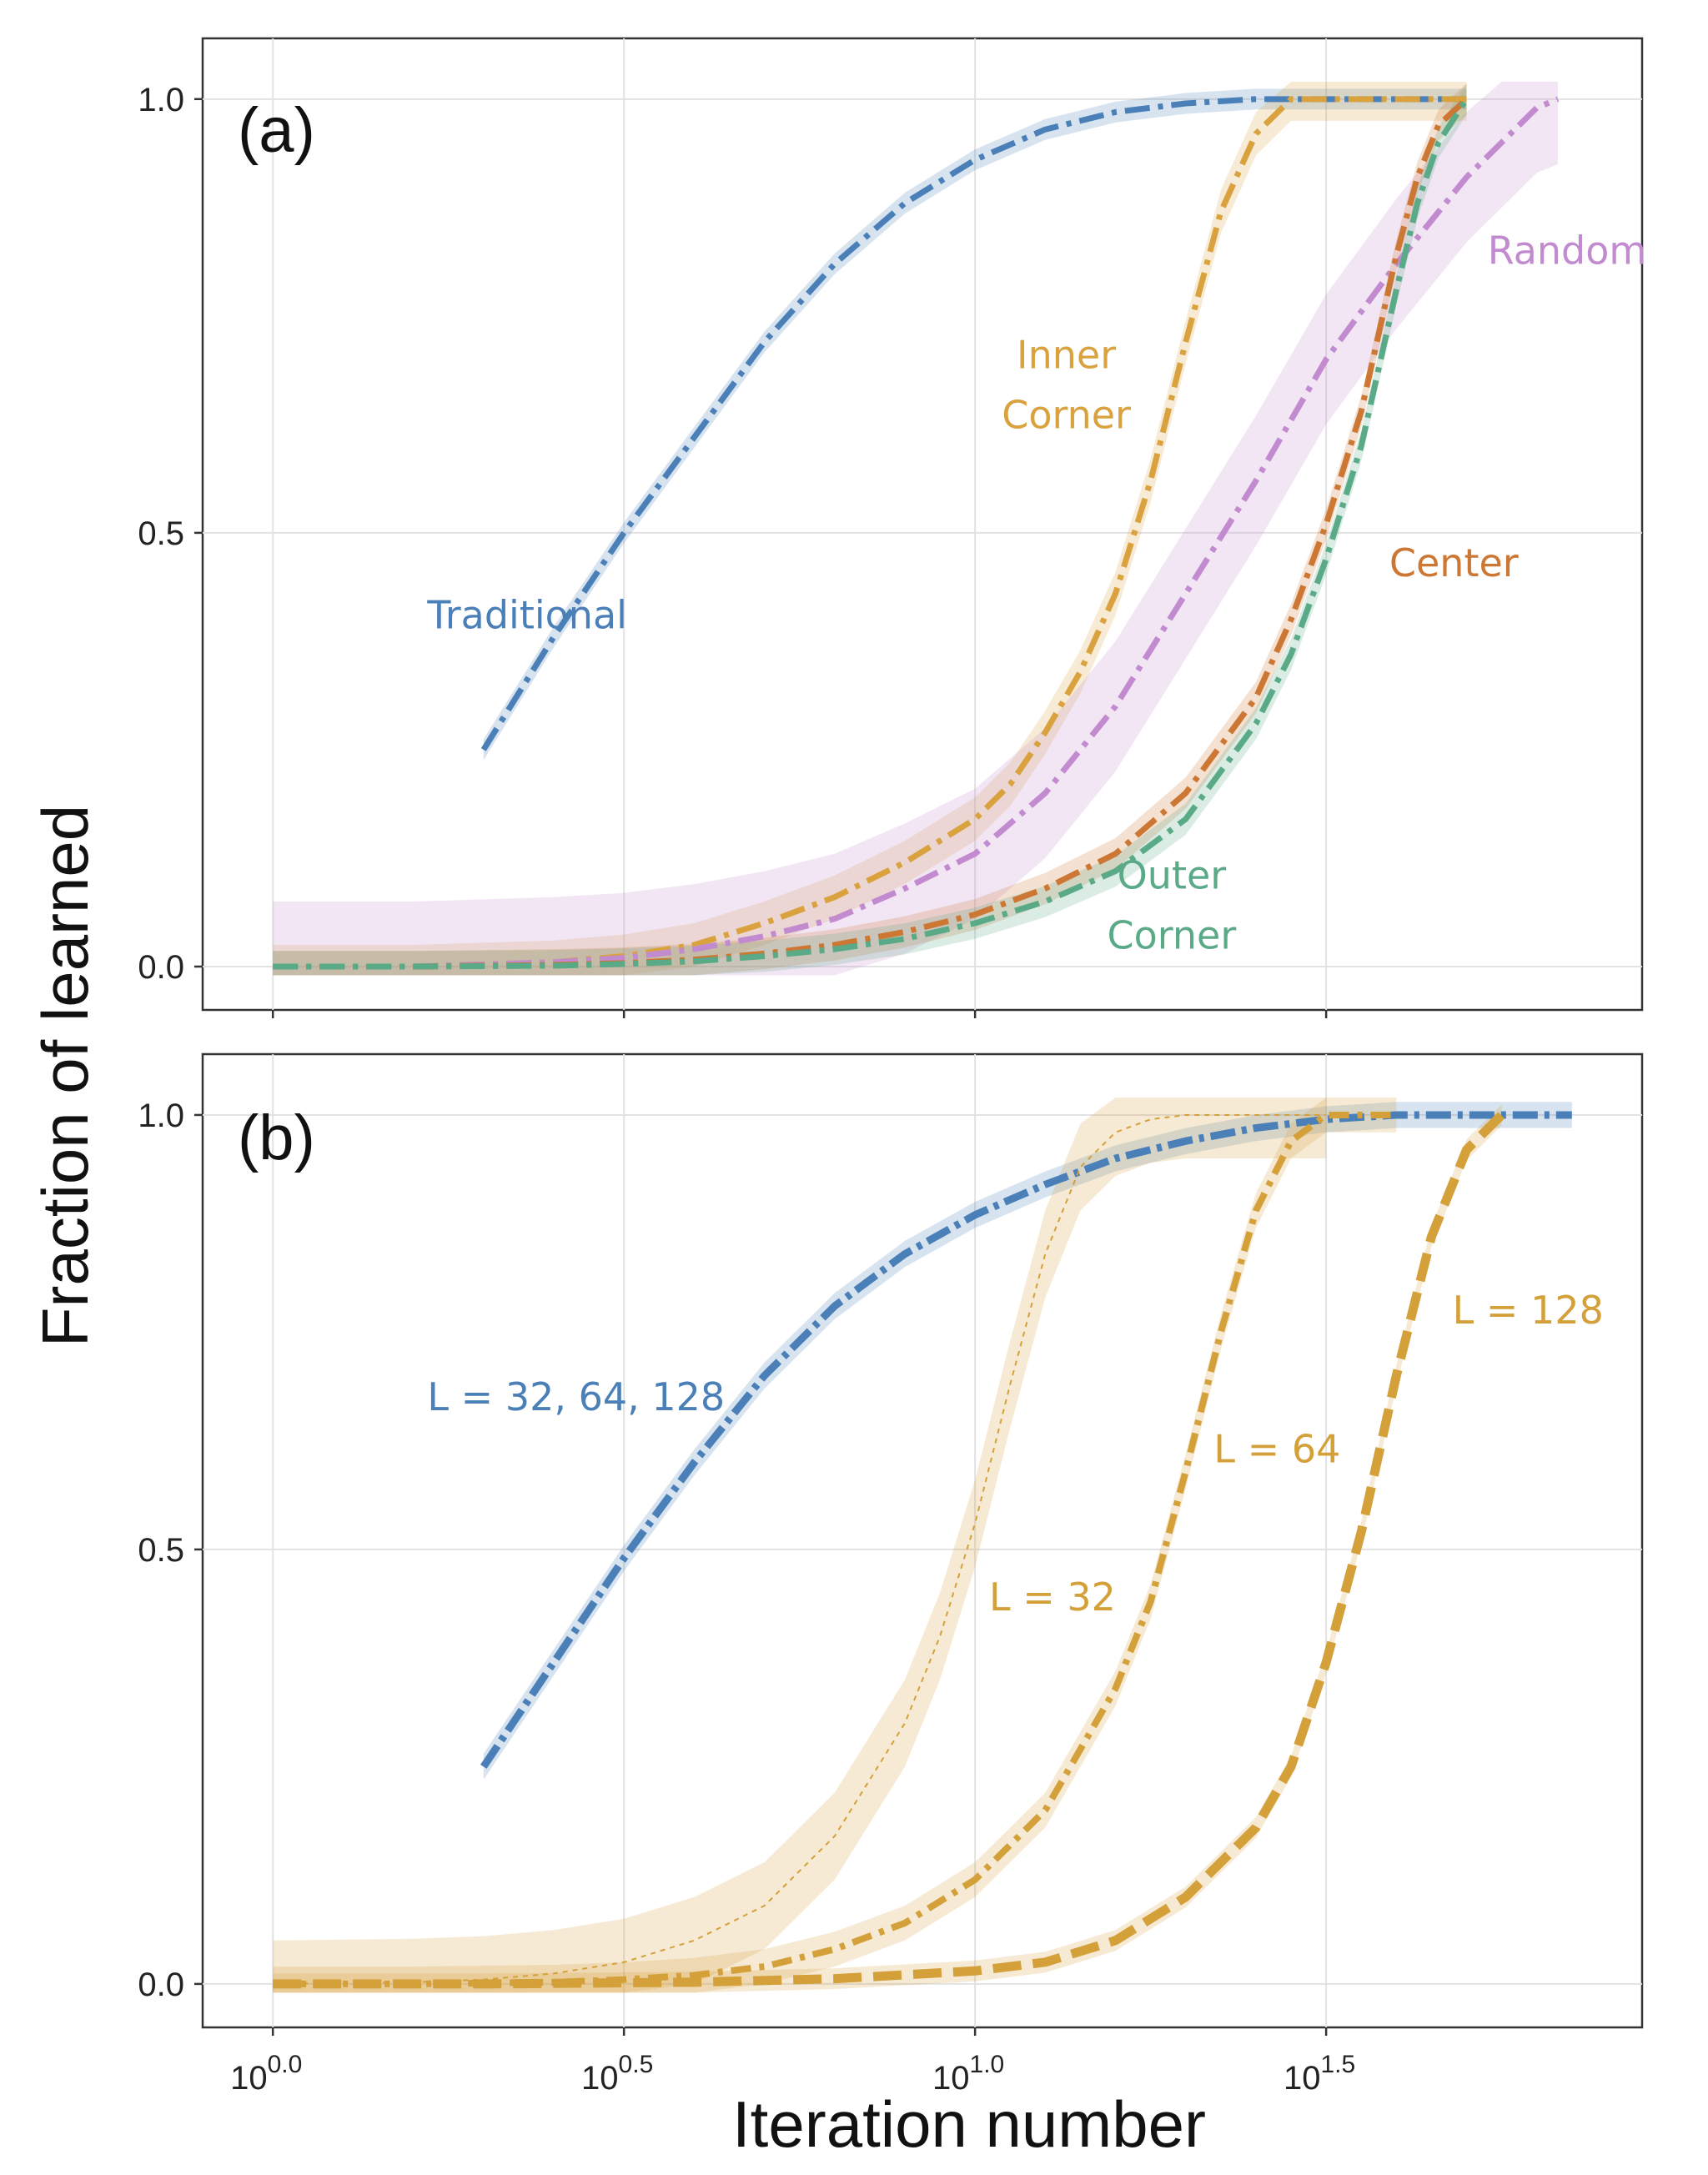 Image resolution: width=1708 pixels, height=2175 pixels. Describe the element at coordinates (1338, 2064) in the screenshot. I see `x-tick-label-exponent: 1.5` at that location.